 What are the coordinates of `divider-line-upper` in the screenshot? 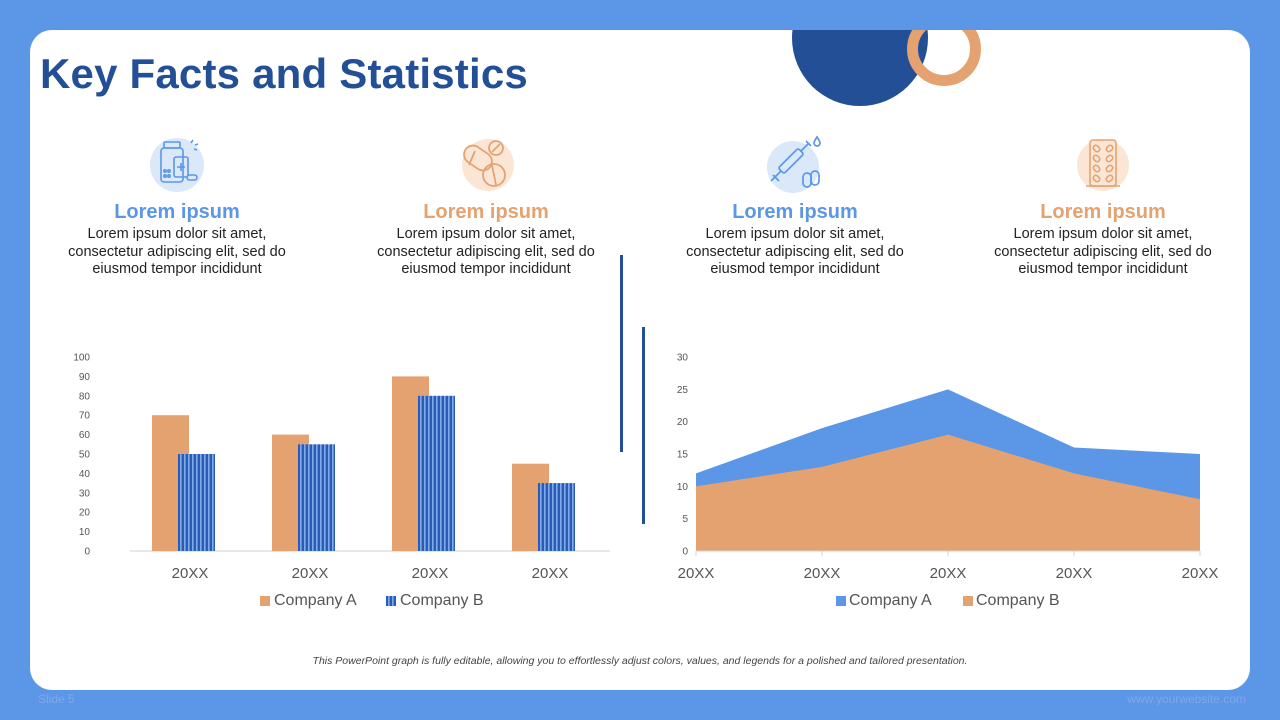 It's located at (621, 353).